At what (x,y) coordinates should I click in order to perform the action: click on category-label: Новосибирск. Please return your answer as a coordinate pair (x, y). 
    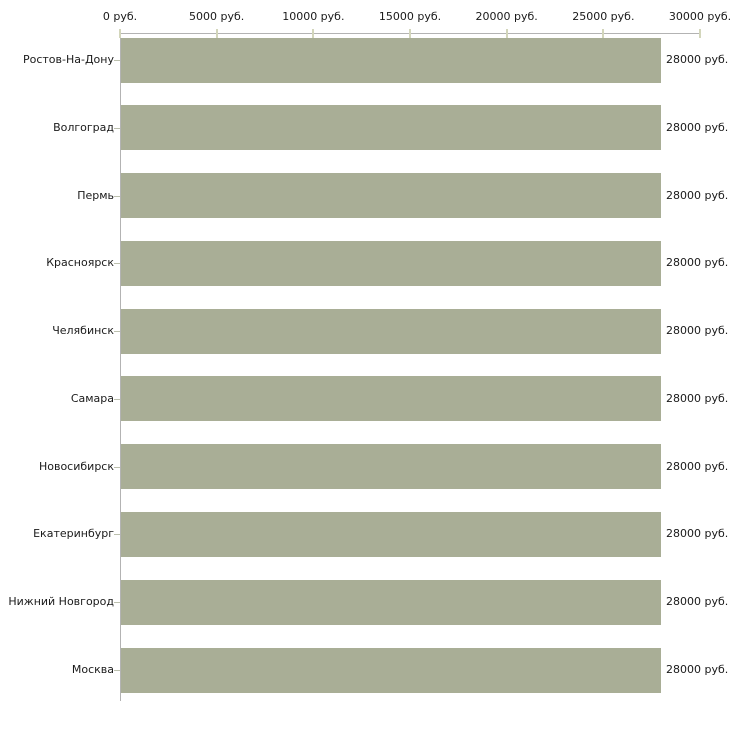
    Looking at the image, I should click on (76, 466).